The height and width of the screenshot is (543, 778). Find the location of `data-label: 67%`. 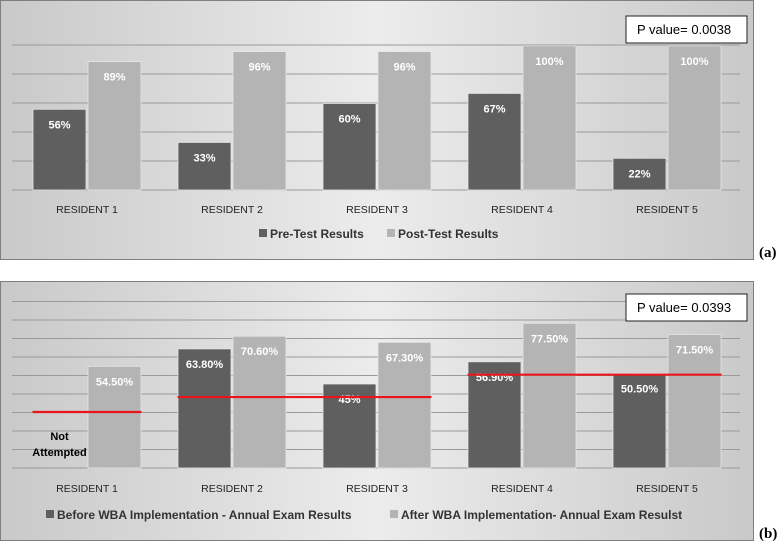

data-label: 67% is located at coordinates (494, 109).